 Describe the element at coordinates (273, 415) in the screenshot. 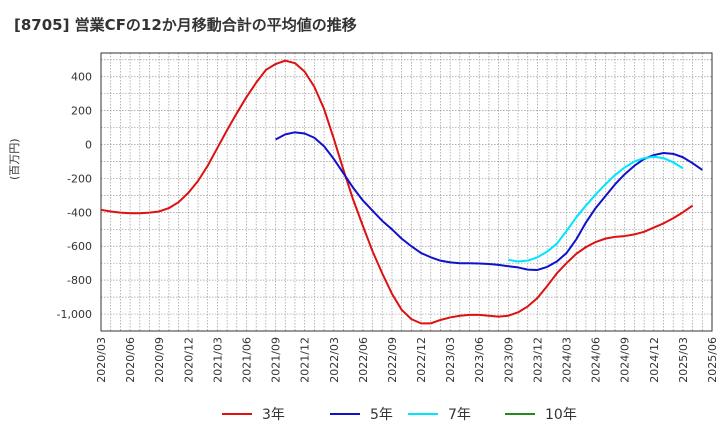

I see `legend-label: 3年` at that location.